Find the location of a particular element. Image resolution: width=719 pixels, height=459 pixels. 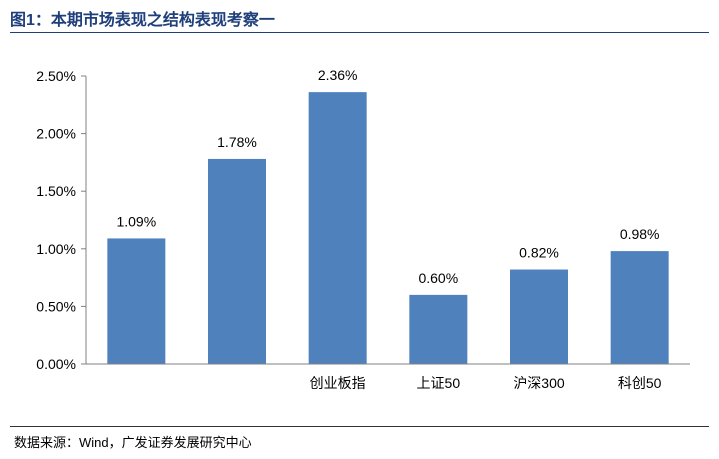

y-tick-label: 0.50% is located at coordinates (56, 306).